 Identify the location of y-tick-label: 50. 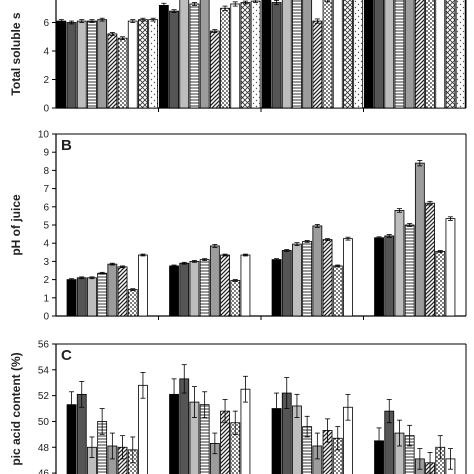
(44, 422).